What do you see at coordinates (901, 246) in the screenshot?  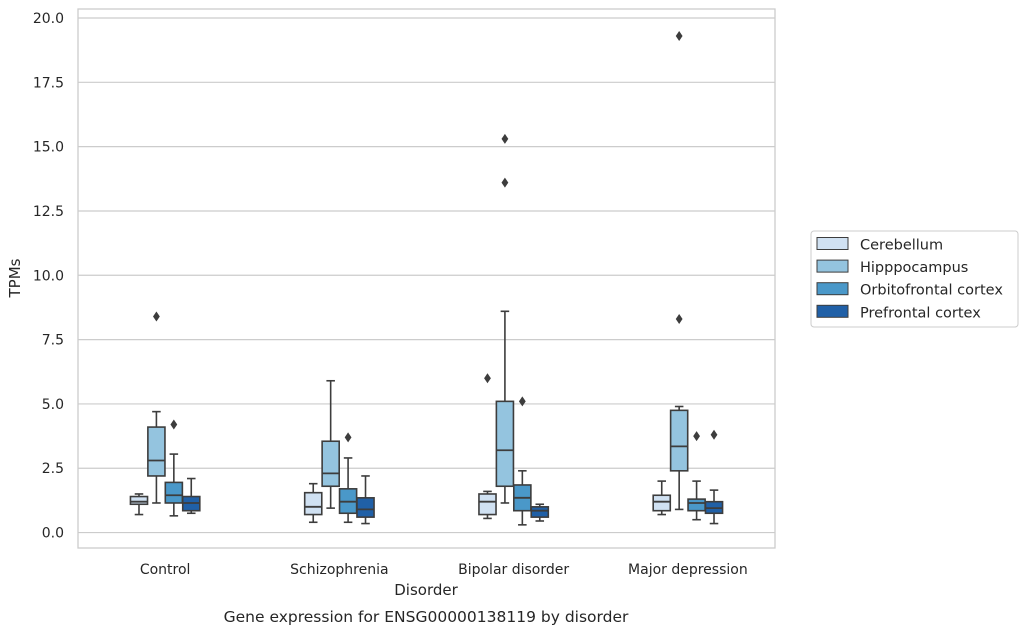 I see `legend-label: Cerebellum` at bounding box center [901, 246].